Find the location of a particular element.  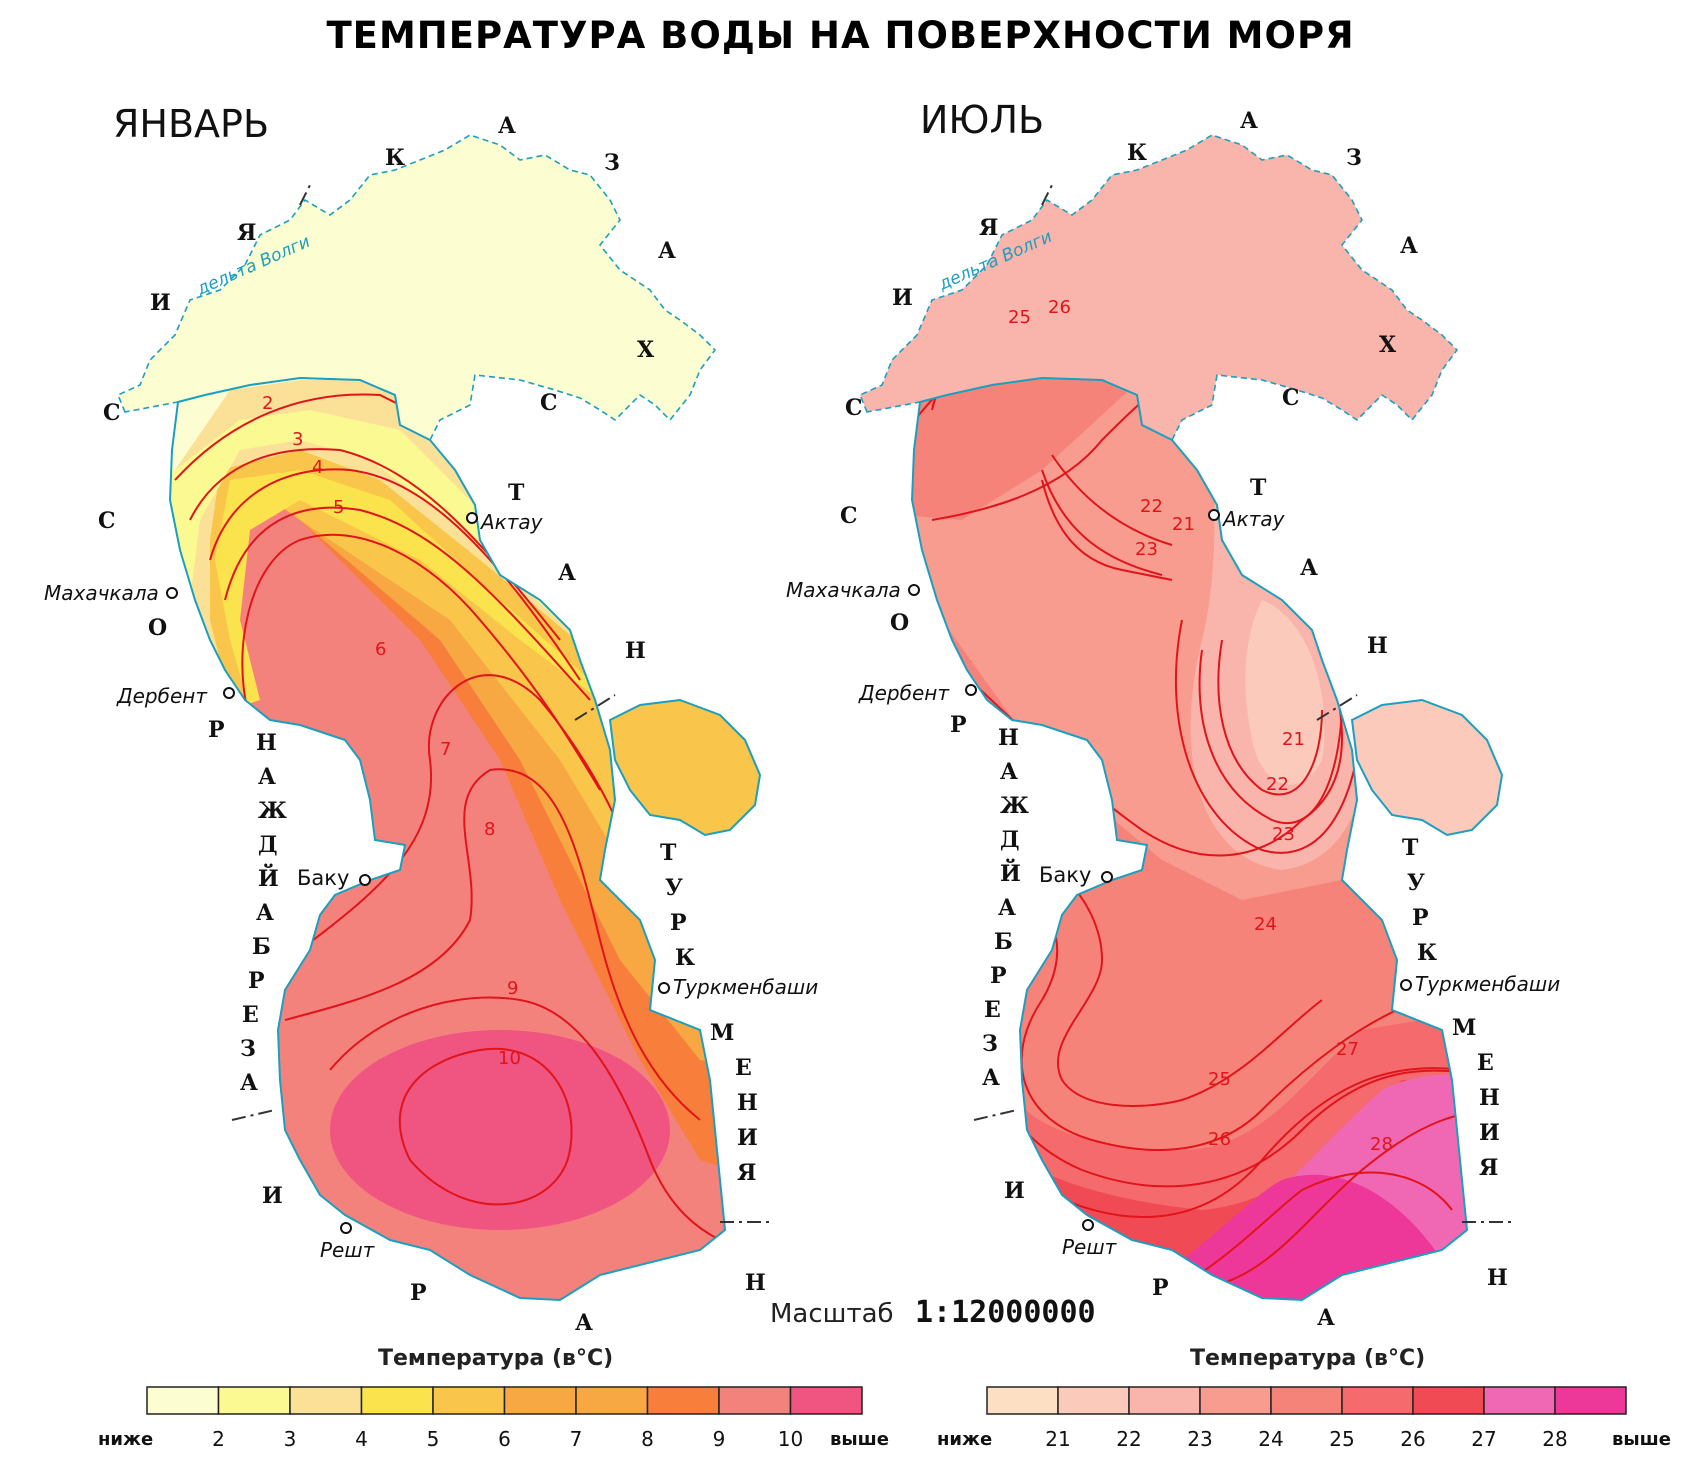

july-legend-tick-label: 28 is located at coordinates (1554, 1439).